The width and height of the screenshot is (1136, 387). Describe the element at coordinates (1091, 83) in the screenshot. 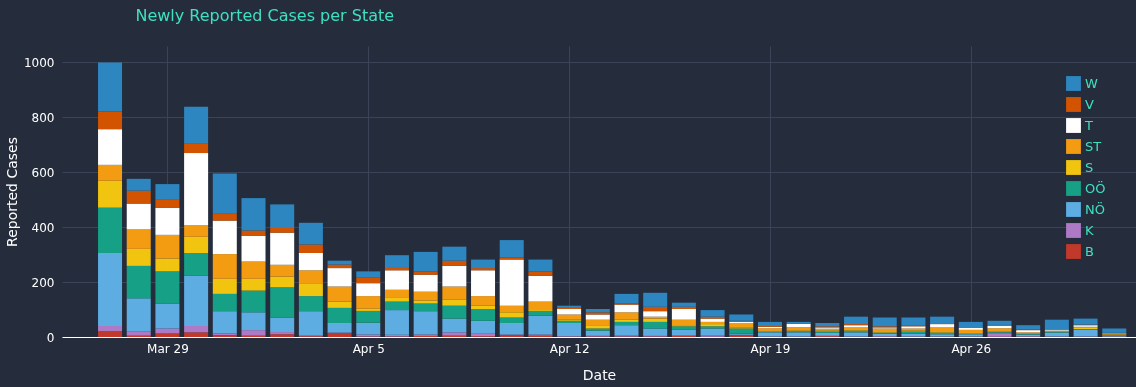

I see `legend-label: W` at that location.